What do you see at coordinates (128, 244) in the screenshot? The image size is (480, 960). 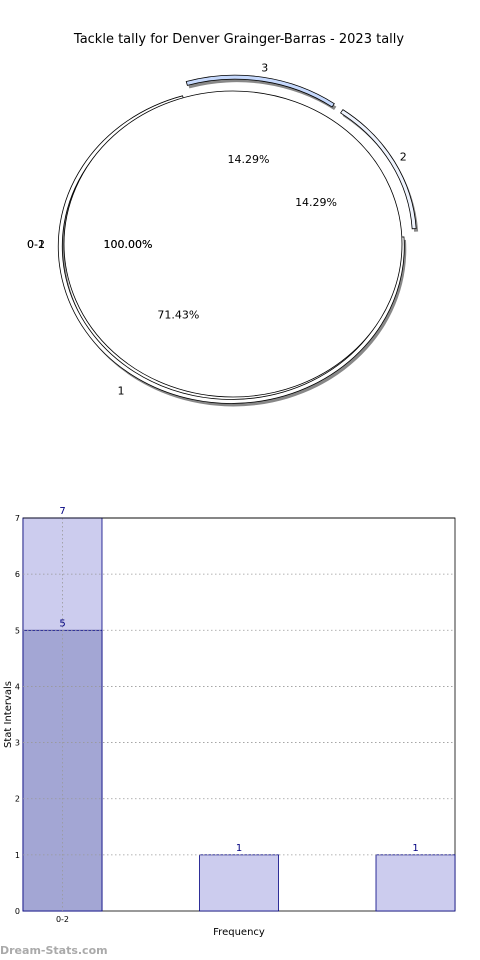 I see `pie-inner-percent-label: 100.00%` at bounding box center [128, 244].